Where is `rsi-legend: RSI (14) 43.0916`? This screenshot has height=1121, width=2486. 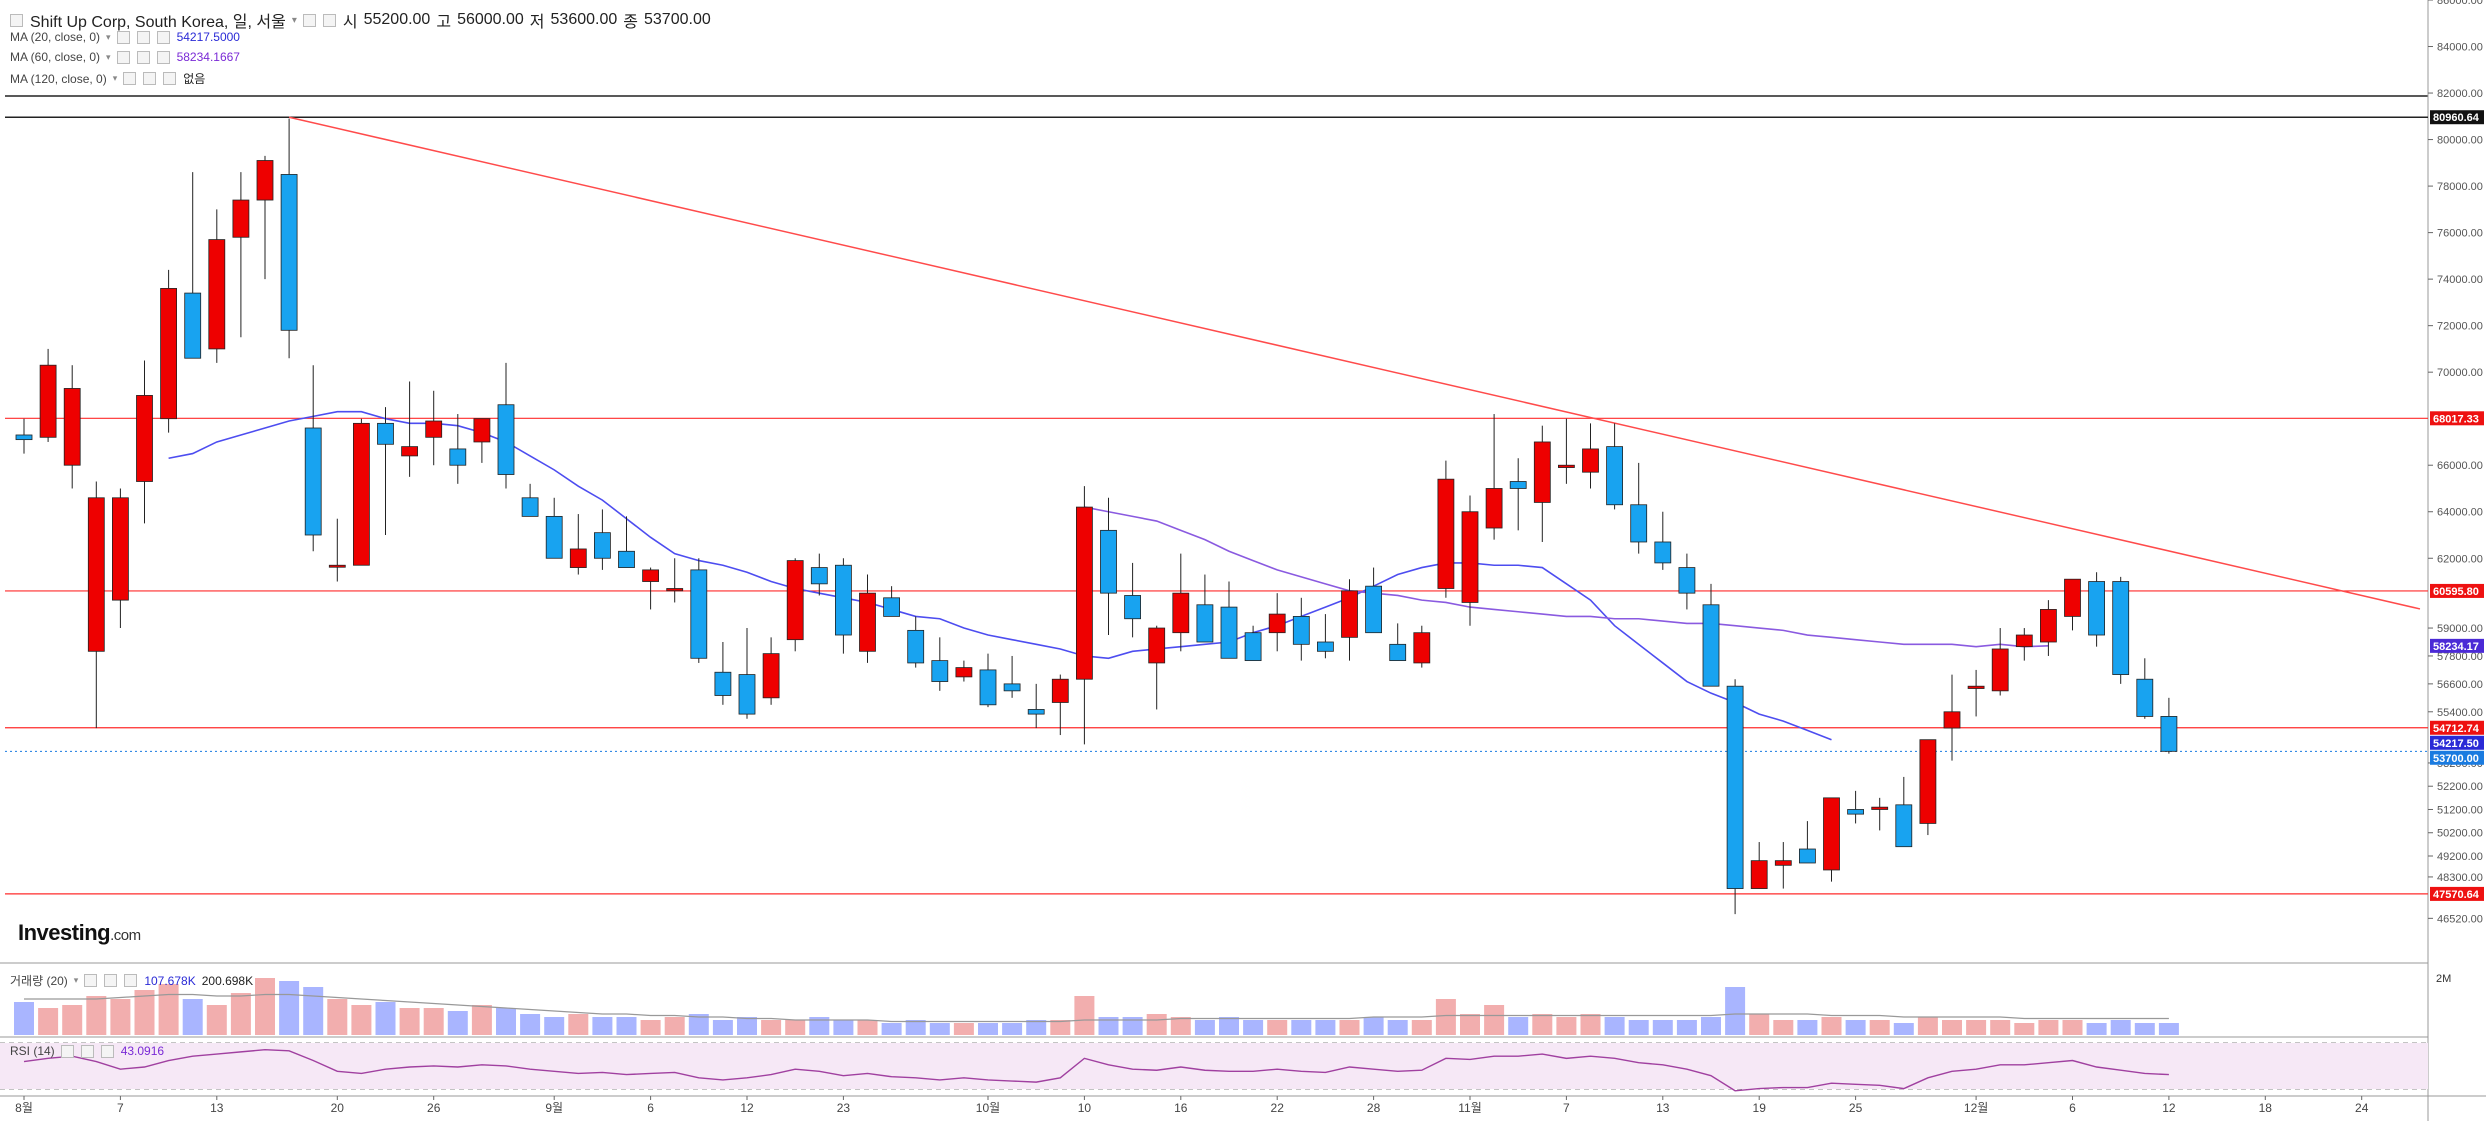 rsi-legend: RSI (14) 43.0916 is located at coordinates (87, 1051).